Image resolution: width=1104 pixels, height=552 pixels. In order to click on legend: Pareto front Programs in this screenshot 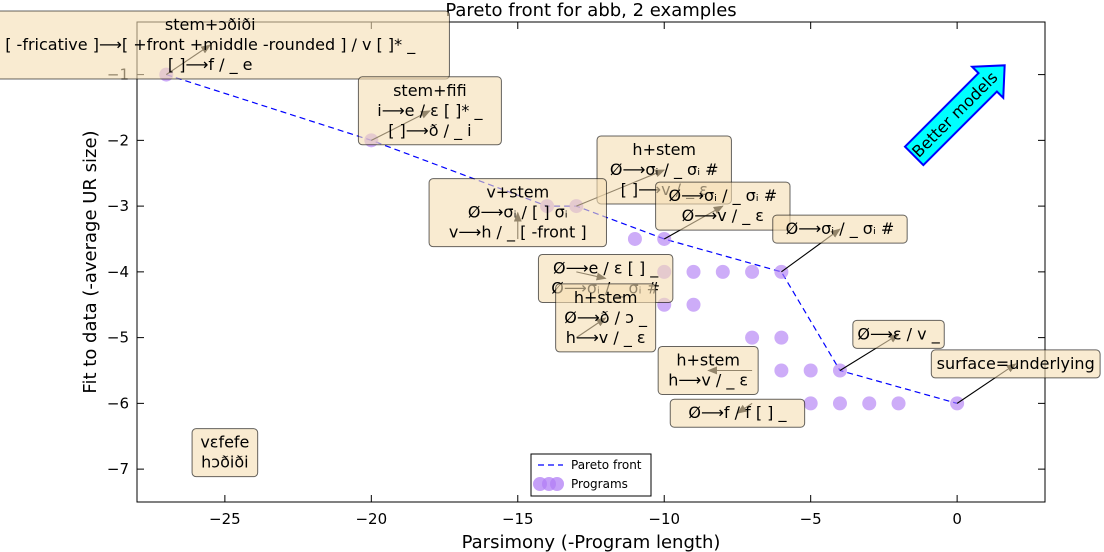, I will do `click(591, 475)`.